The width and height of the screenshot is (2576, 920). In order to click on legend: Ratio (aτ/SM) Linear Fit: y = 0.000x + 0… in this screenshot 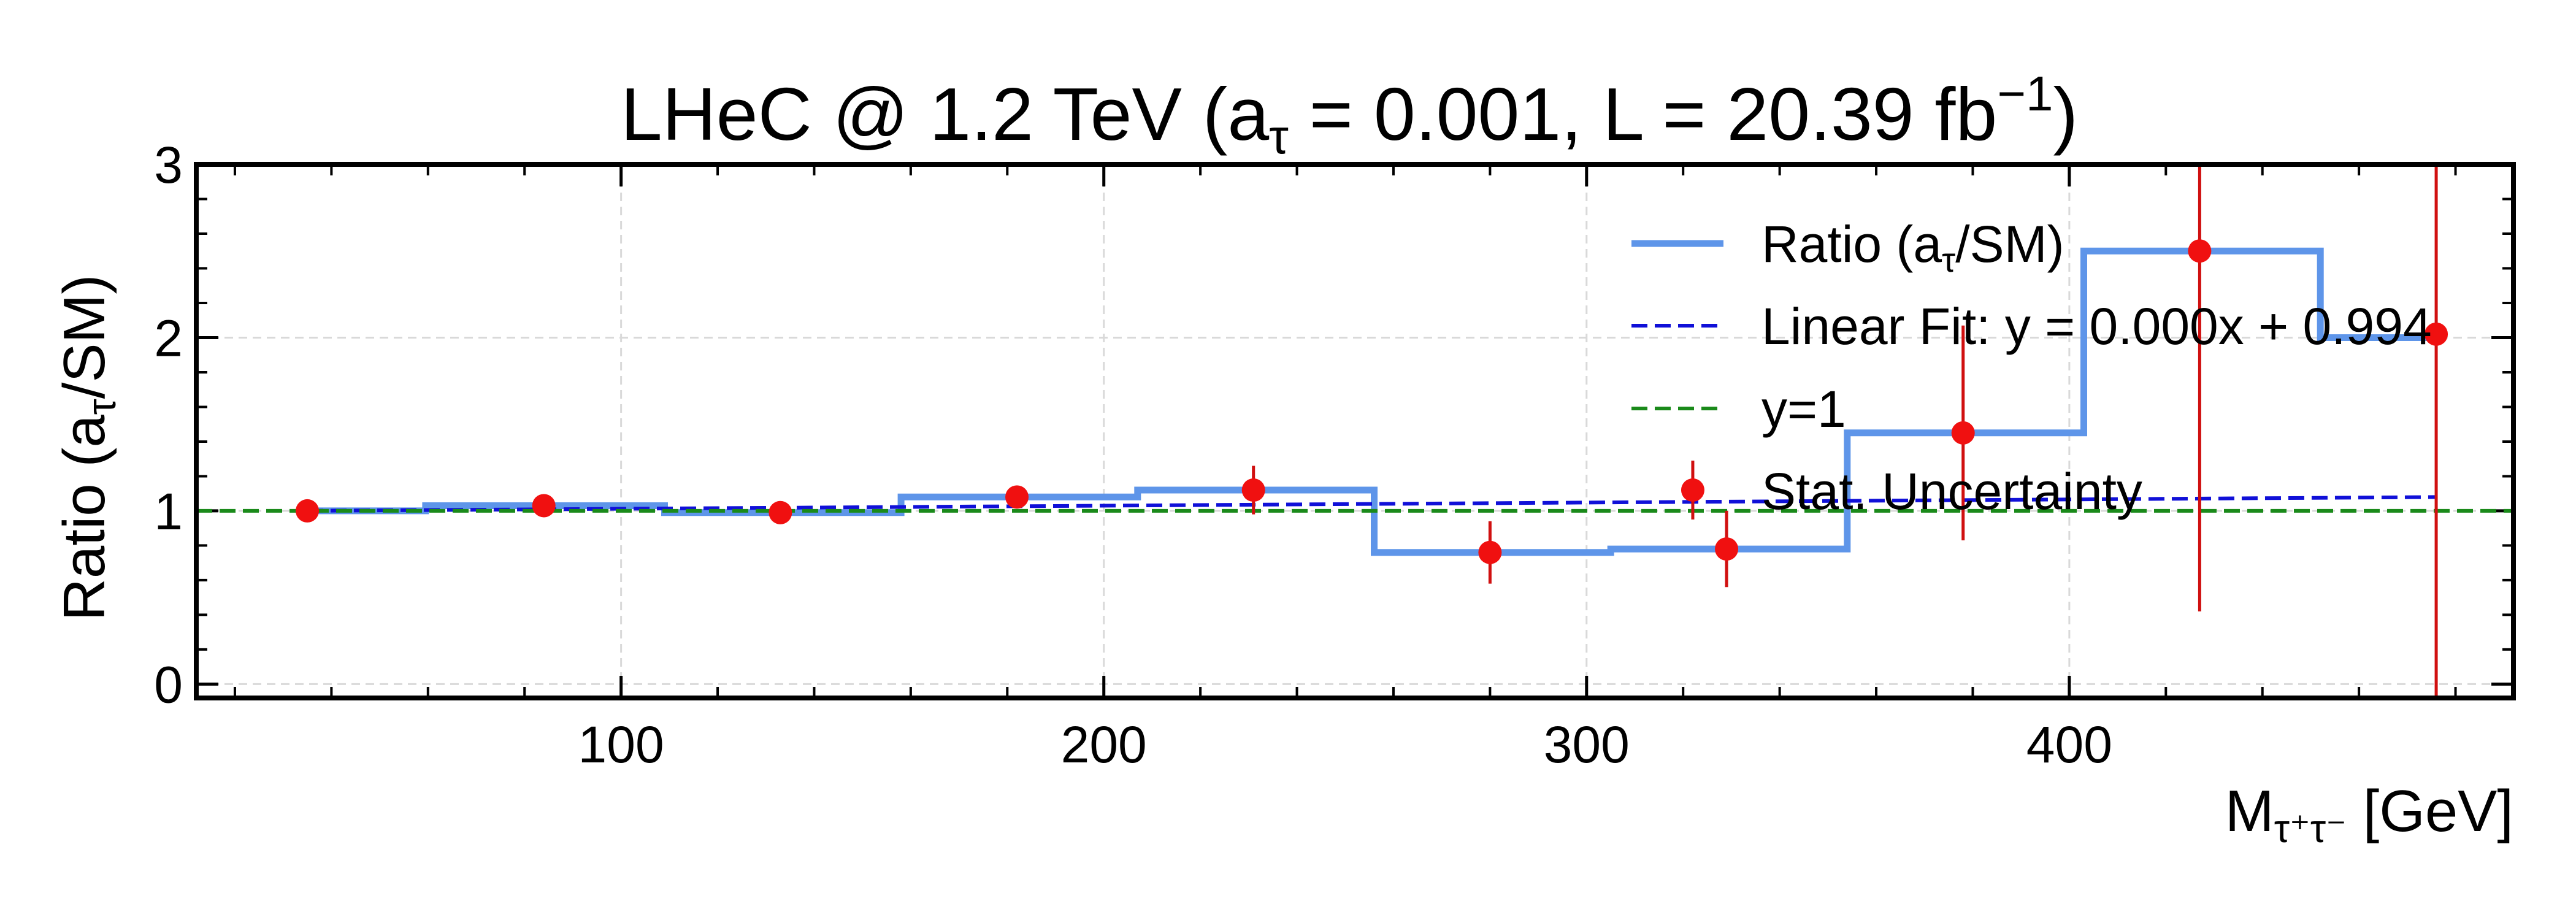, I will do `click(2031, 367)`.